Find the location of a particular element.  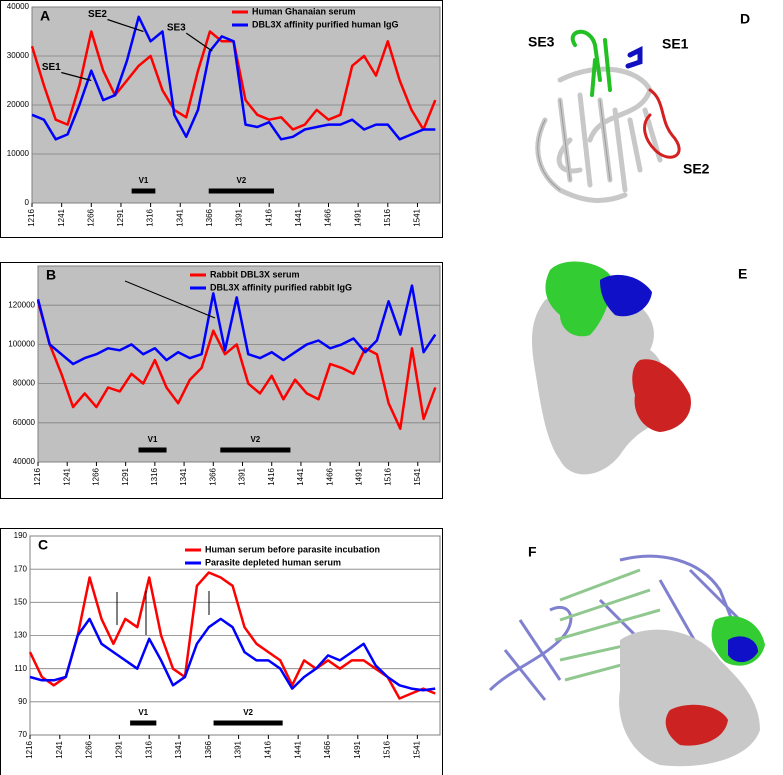

y-tick-label: 70 is located at coordinates (22, 734).